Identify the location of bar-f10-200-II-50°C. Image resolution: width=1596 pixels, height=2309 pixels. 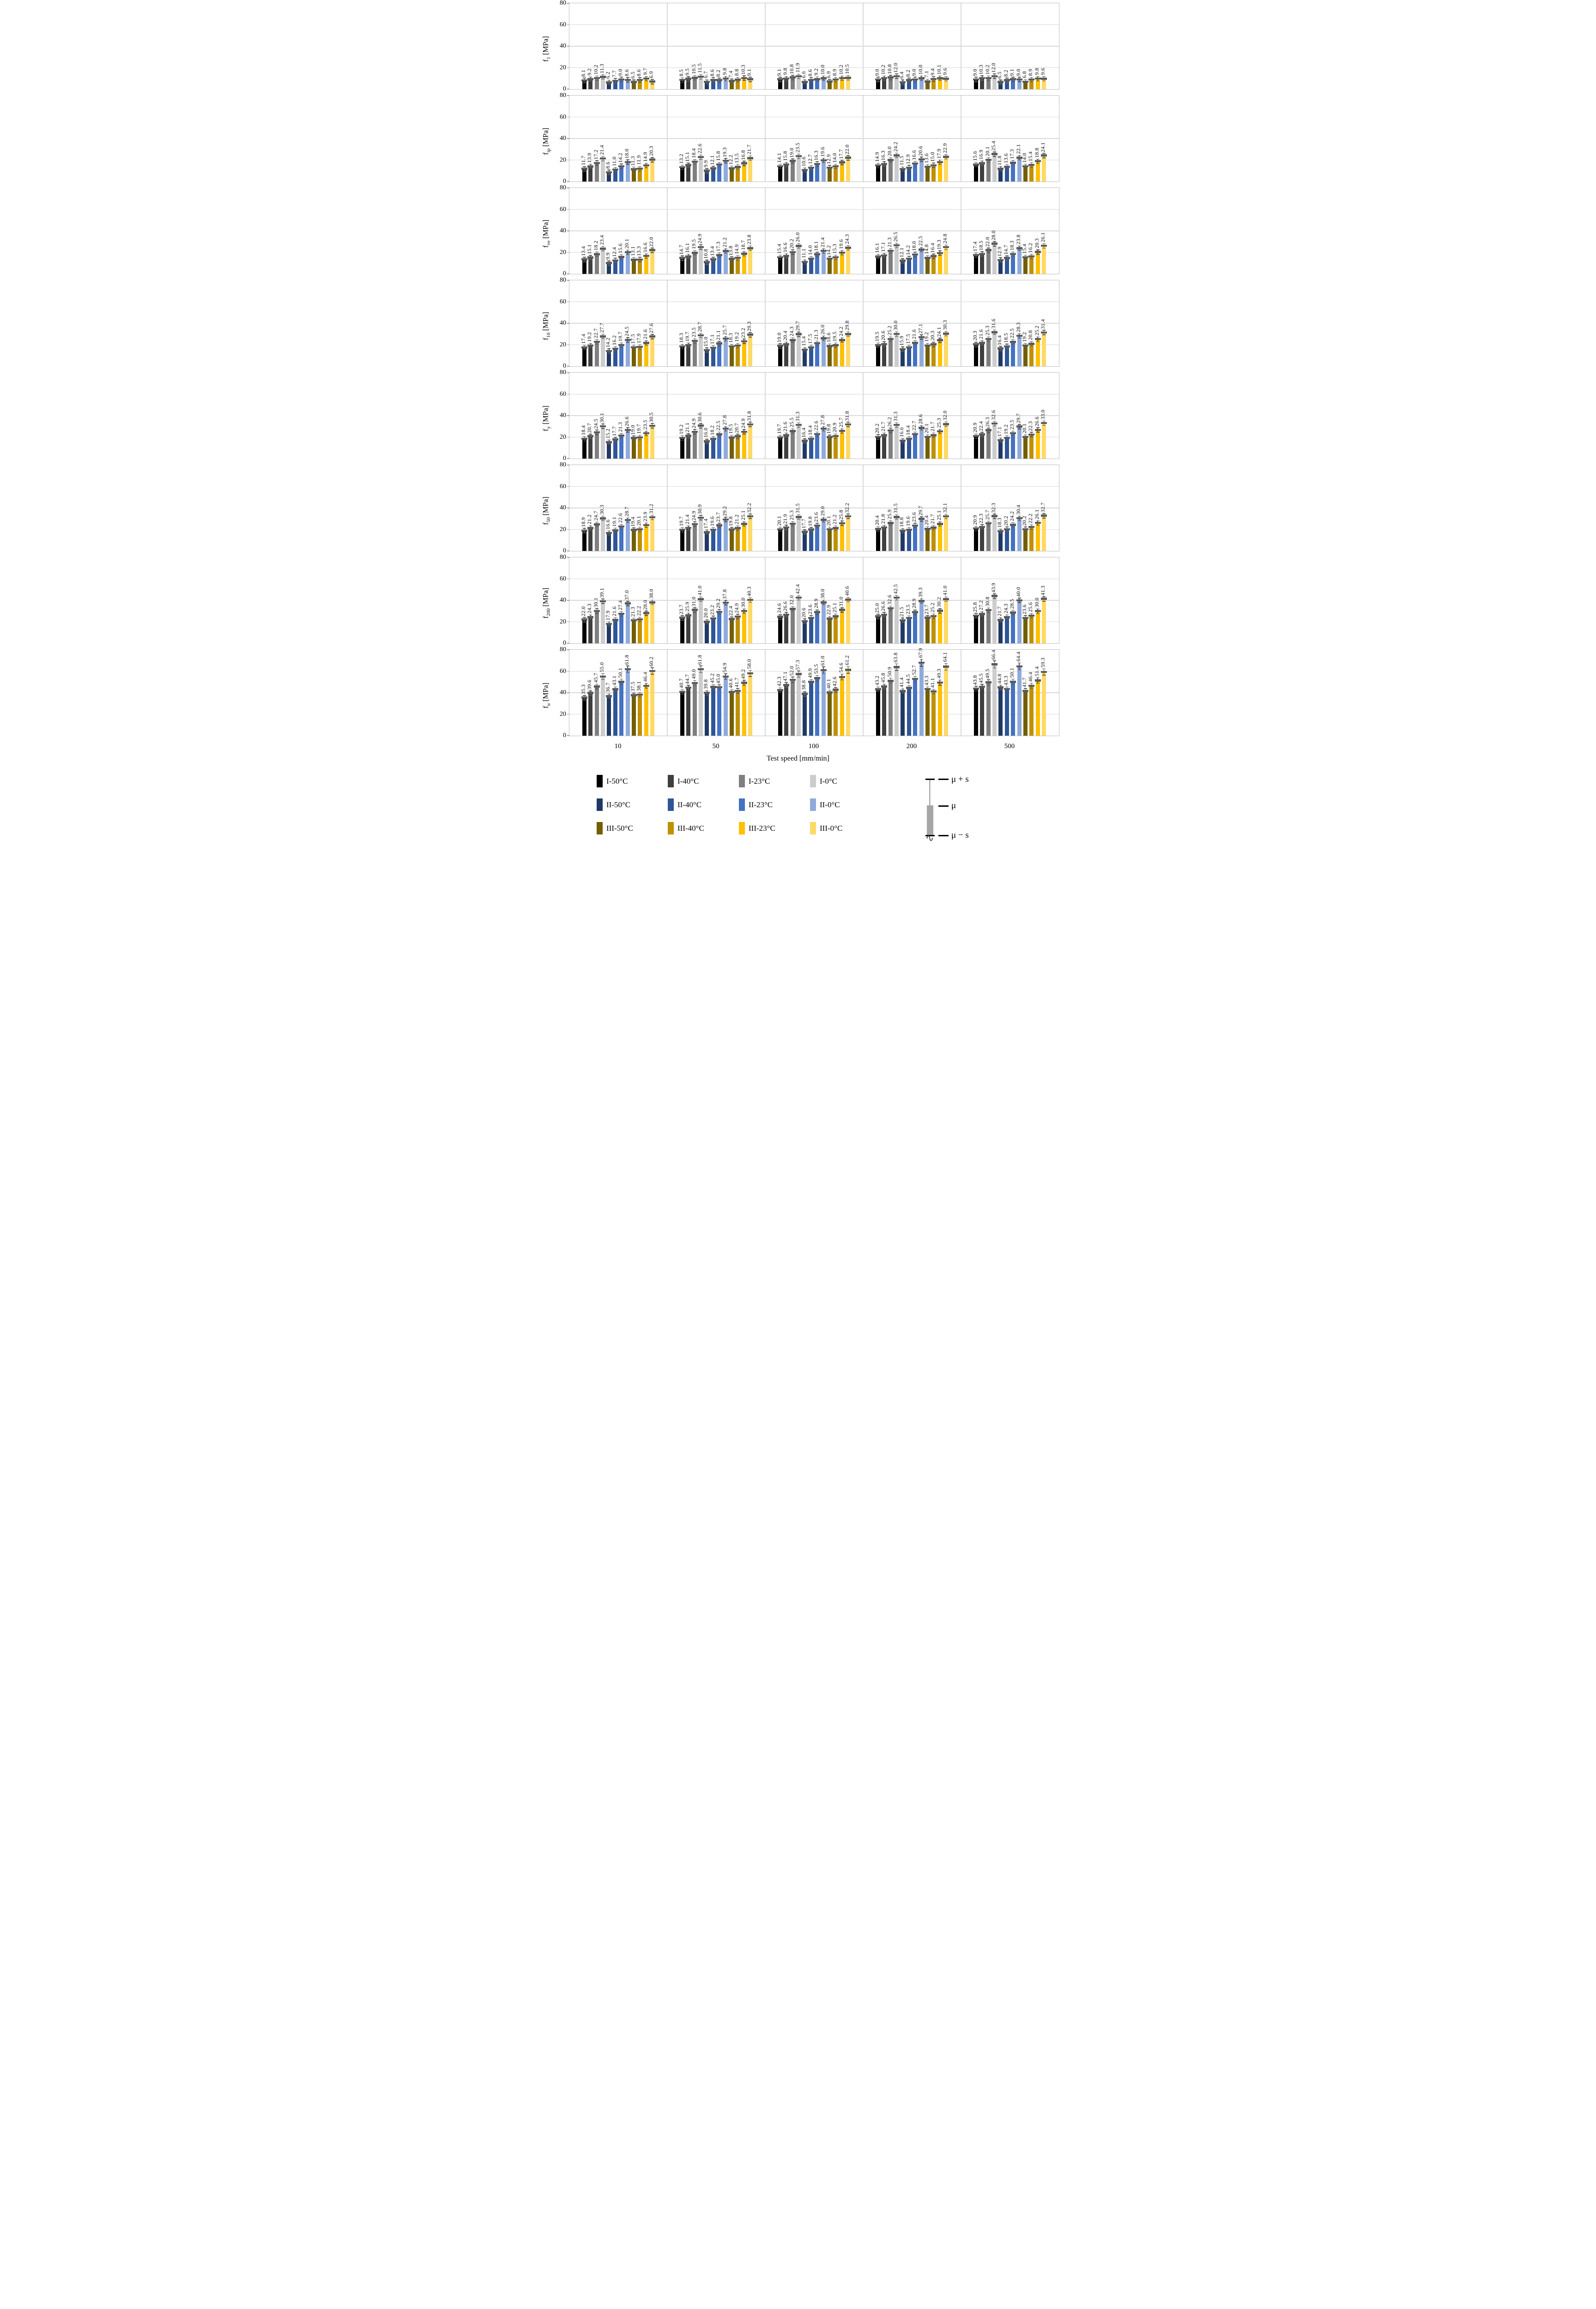
(903, 357).